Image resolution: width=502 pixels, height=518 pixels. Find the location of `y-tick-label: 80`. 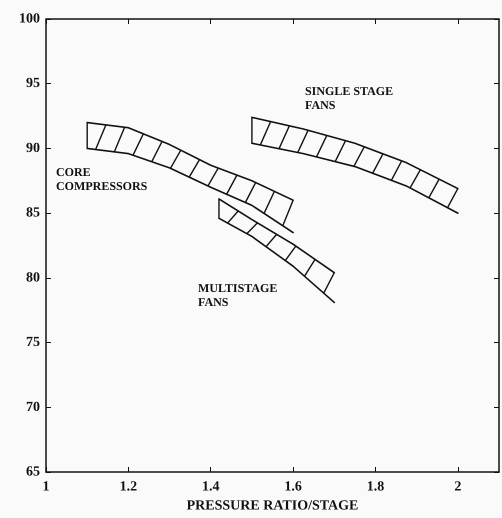

y-tick-label: 80 is located at coordinates (33, 278).